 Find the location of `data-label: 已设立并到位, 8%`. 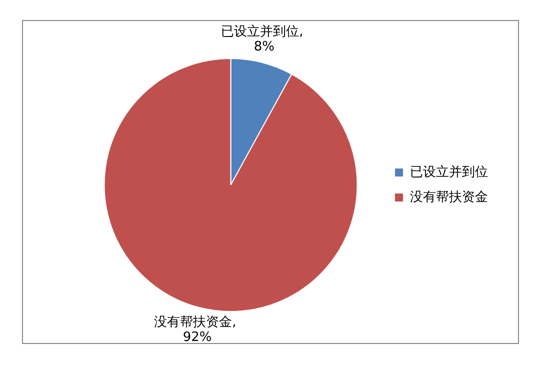

data-label: 已设立并到位, 8% is located at coordinates (264, 39).